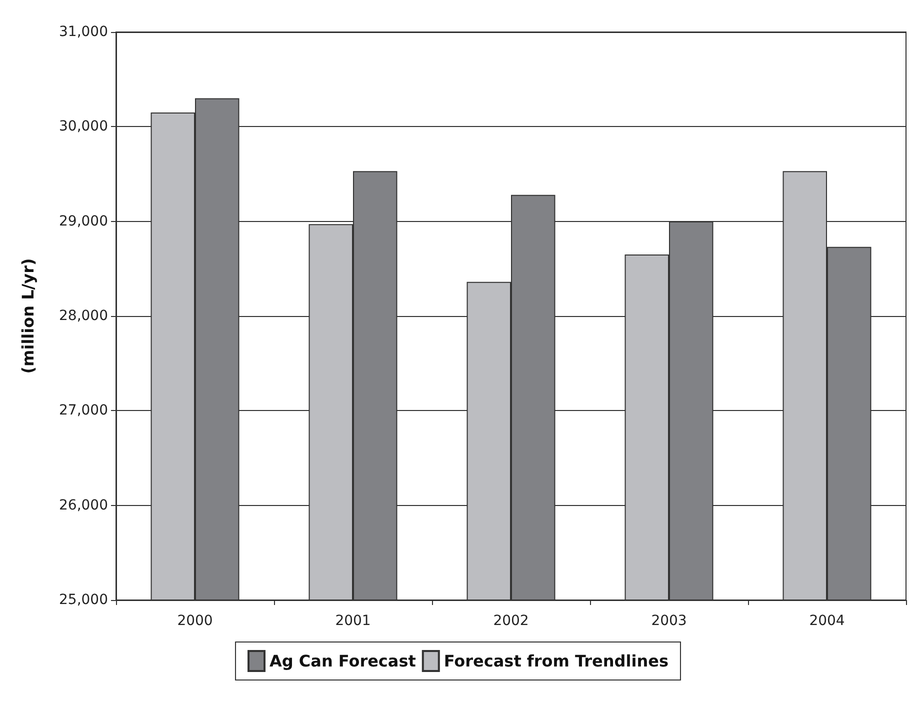 This screenshot has width=917, height=708. Describe the element at coordinates (83, 410) in the screenshot. I see `y-tick-label: 27,000` at that location.